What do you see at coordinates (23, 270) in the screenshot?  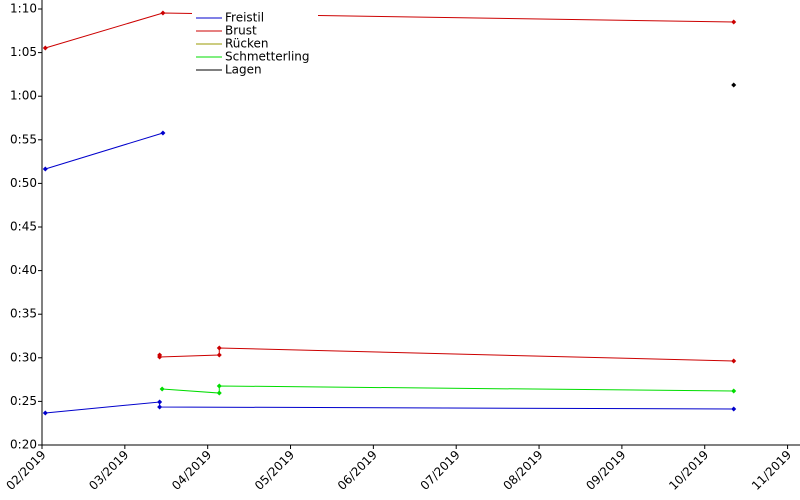 I see `y-tick-label: 0:40` at bounding box center [23, 270].